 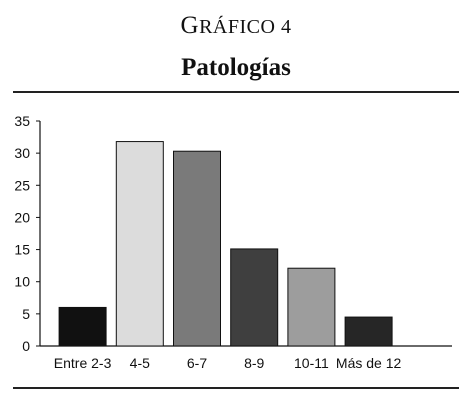 I want to click on top-rule, so click(x=236, y=92).